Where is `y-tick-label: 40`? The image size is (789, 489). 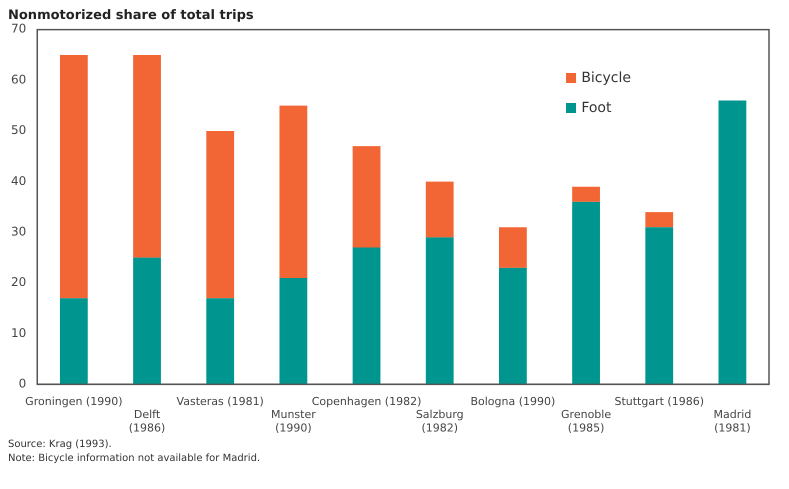 y-tick-label: 40 is located at coordinates (18, 181).